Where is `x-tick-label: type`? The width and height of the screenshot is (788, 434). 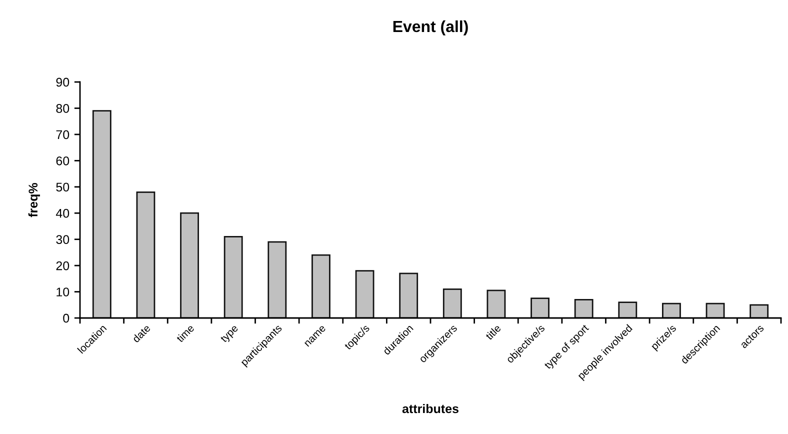
x-tick-label: type is located at coordinates (230, 334).